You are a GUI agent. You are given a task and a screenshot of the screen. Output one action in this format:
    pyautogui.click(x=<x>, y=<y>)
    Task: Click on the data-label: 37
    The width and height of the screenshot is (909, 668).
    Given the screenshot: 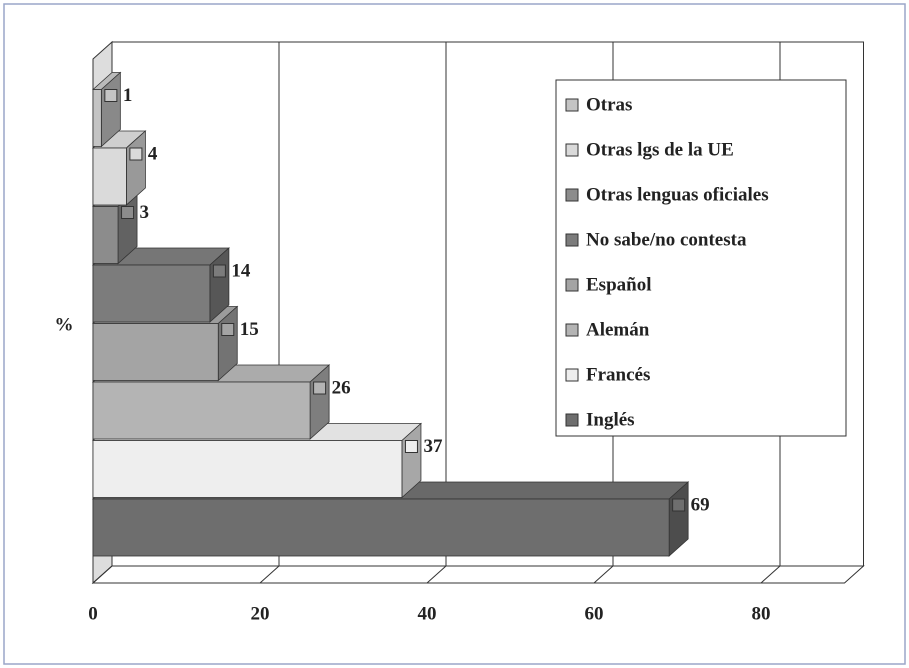 What is the action you would take?
    pyautogui.click(x=433, y=446)
    